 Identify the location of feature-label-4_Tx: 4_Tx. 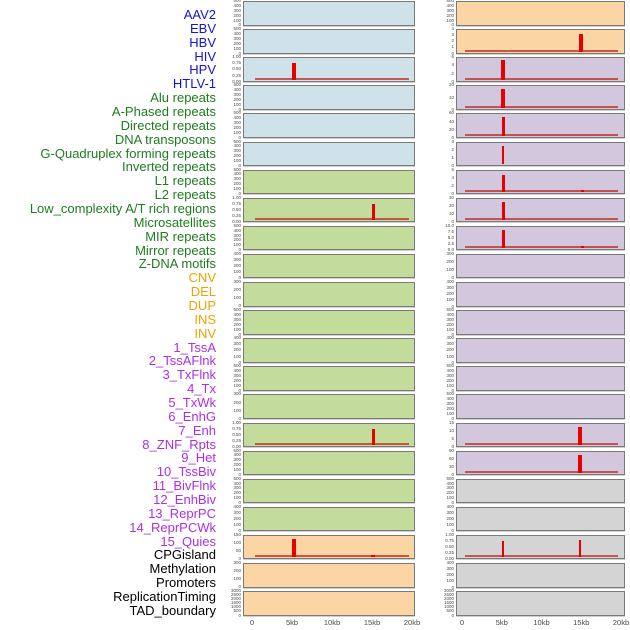
(201, 389).